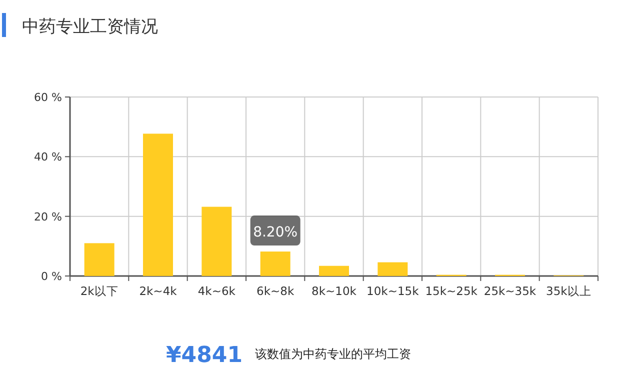 This screenshot has height=387, width=640. What do you see at coordinates (569, 291) in the screenshot?
I see `x-tick-label: 35k以上` at bounding box center [569, 291].